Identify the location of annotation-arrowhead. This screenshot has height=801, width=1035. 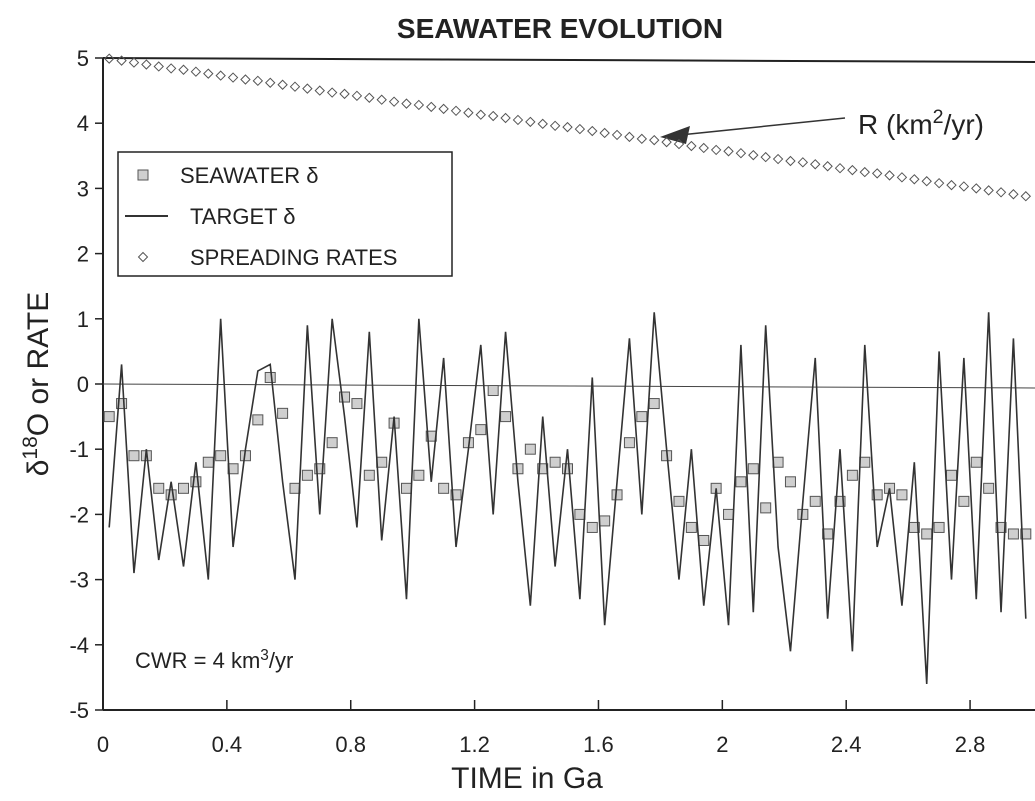
(675, 135).